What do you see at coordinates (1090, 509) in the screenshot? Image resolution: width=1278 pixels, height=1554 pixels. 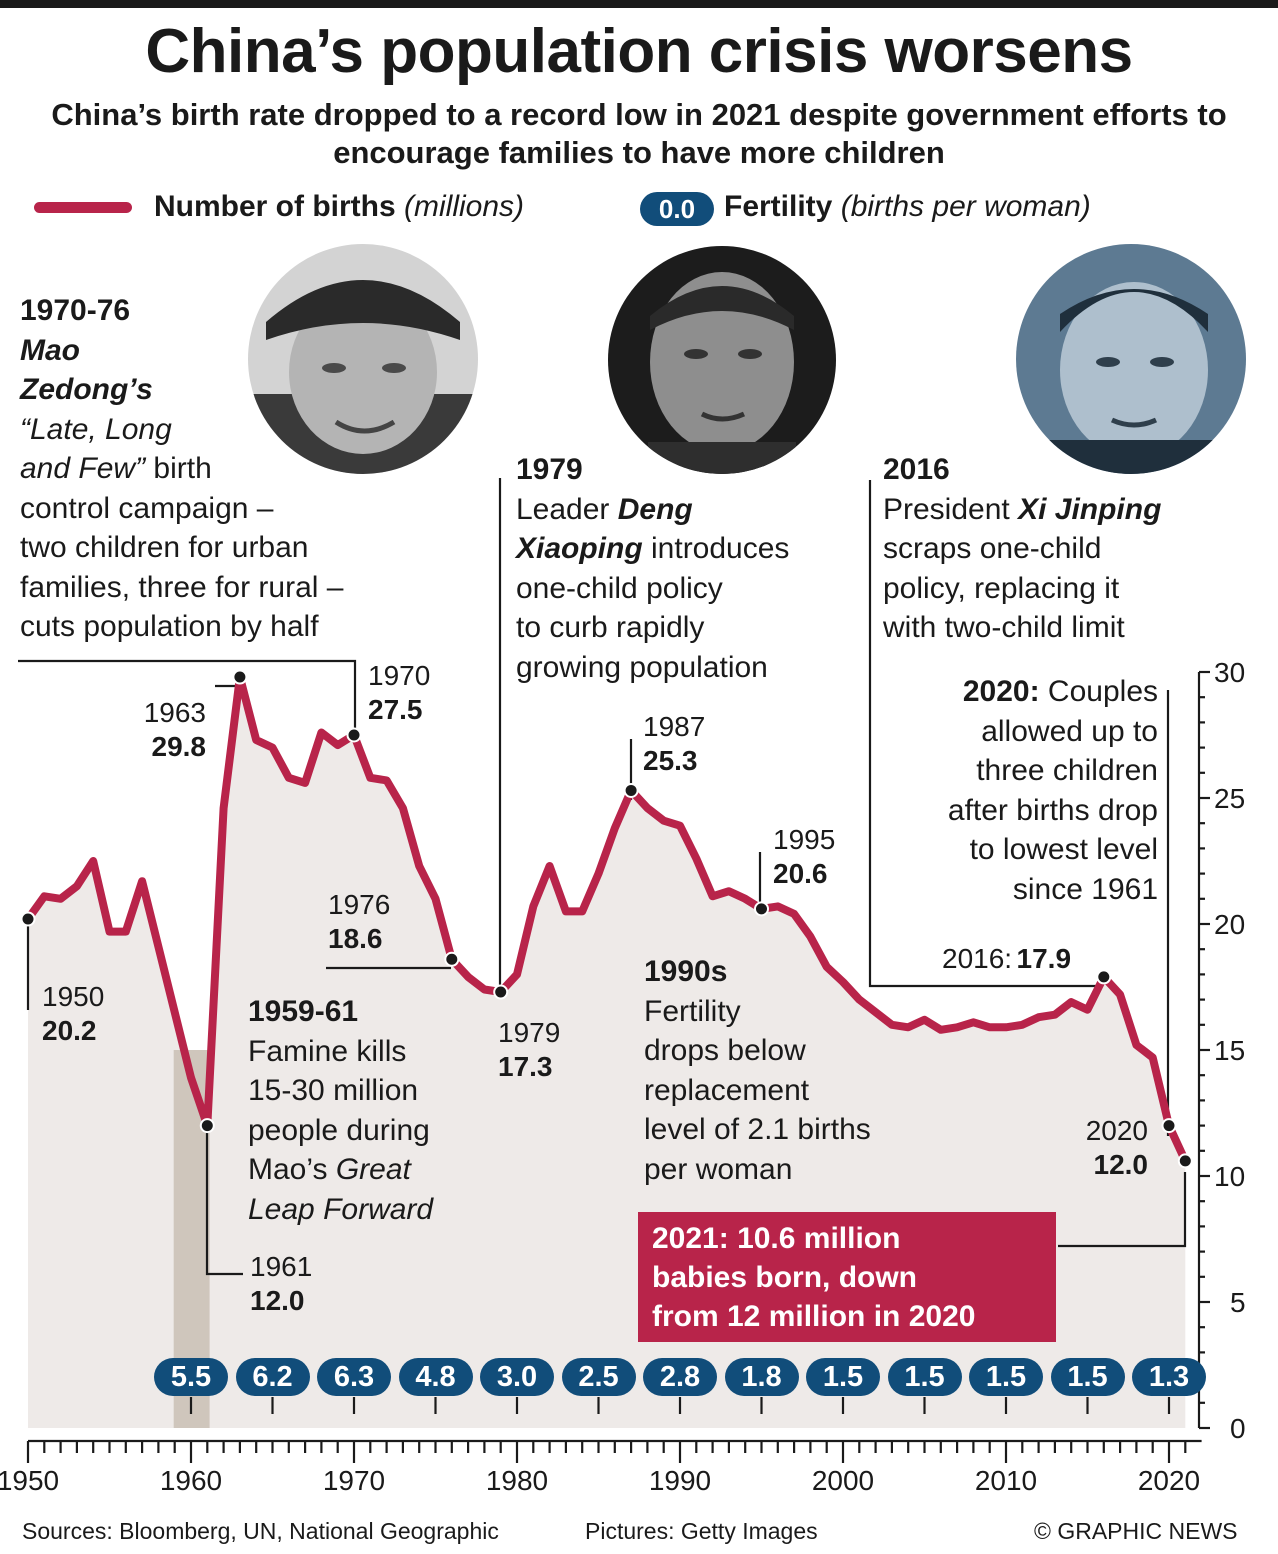 I see `xi-name: Xi Jinping` at bounding box center [1090, 509].